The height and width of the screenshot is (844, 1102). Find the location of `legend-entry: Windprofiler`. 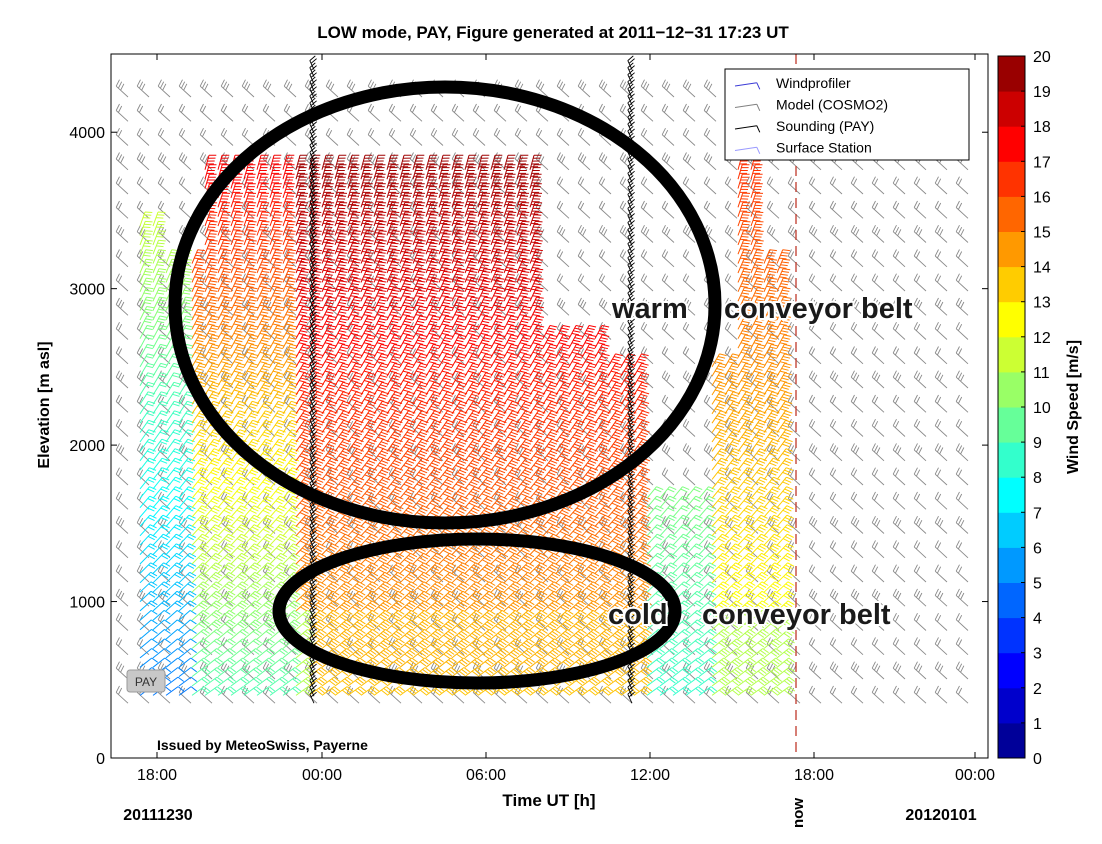

legend-entry: Windprofiler is located at coordinates (813, 83).